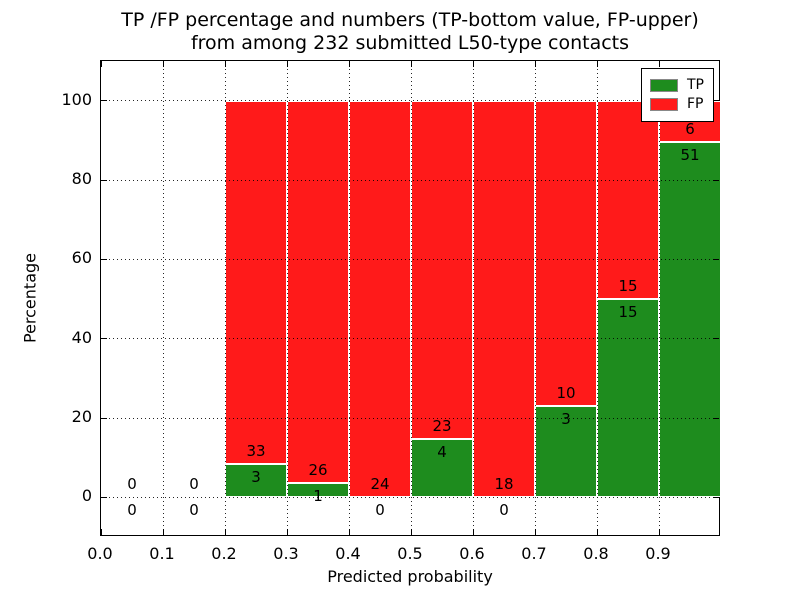 Image resolution: width=800 pixels, height=600 pixels. Describe the element at coordinates (76, 99) in the screenshot. I see `y-tick-label: 100` at that location.